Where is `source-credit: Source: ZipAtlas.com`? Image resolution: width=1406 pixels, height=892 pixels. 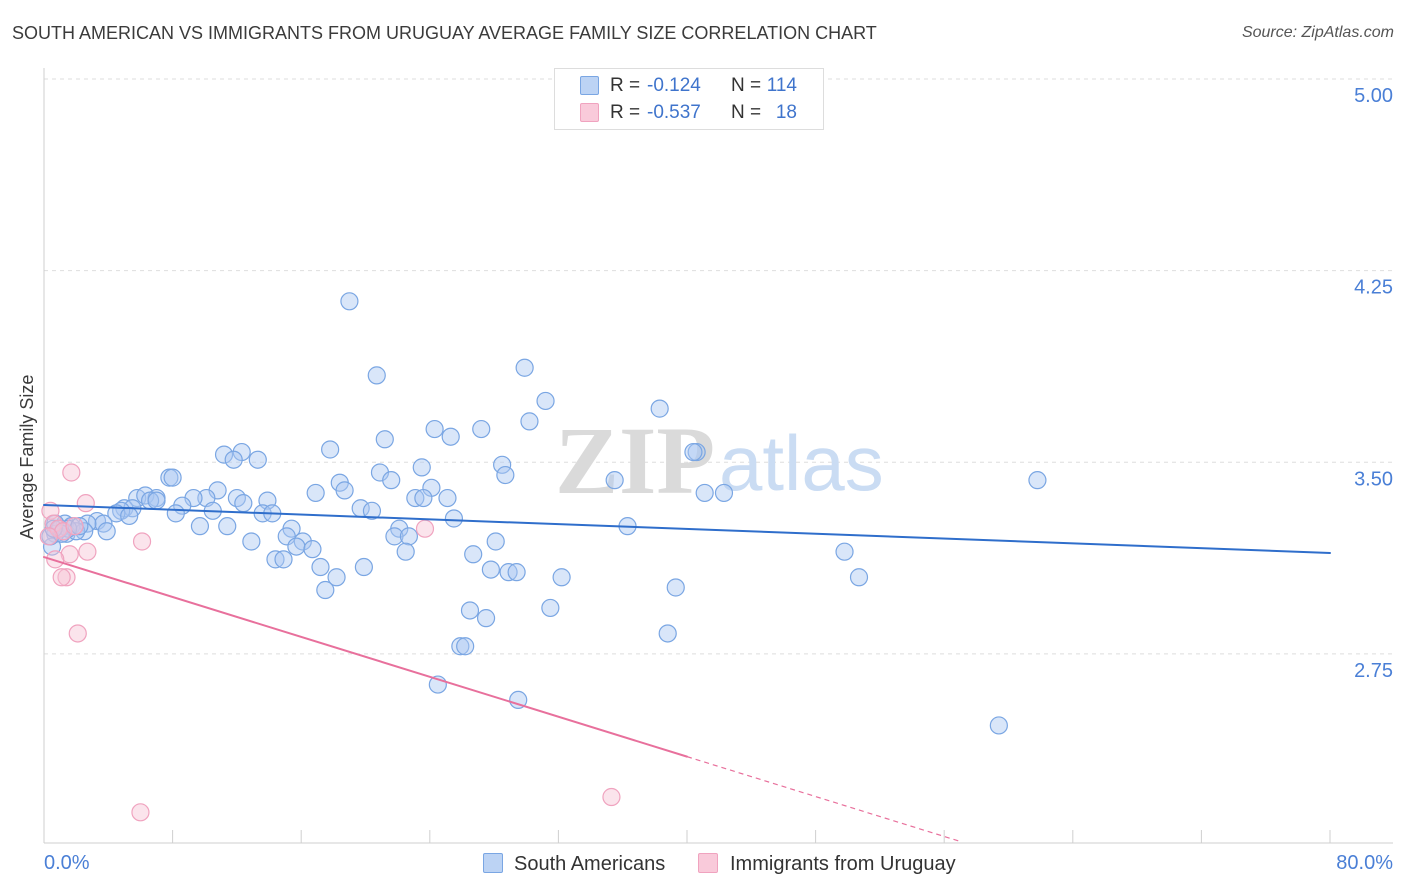
source-credit: Source: ZipAtlas.com is located at coordinates (1317, 32).